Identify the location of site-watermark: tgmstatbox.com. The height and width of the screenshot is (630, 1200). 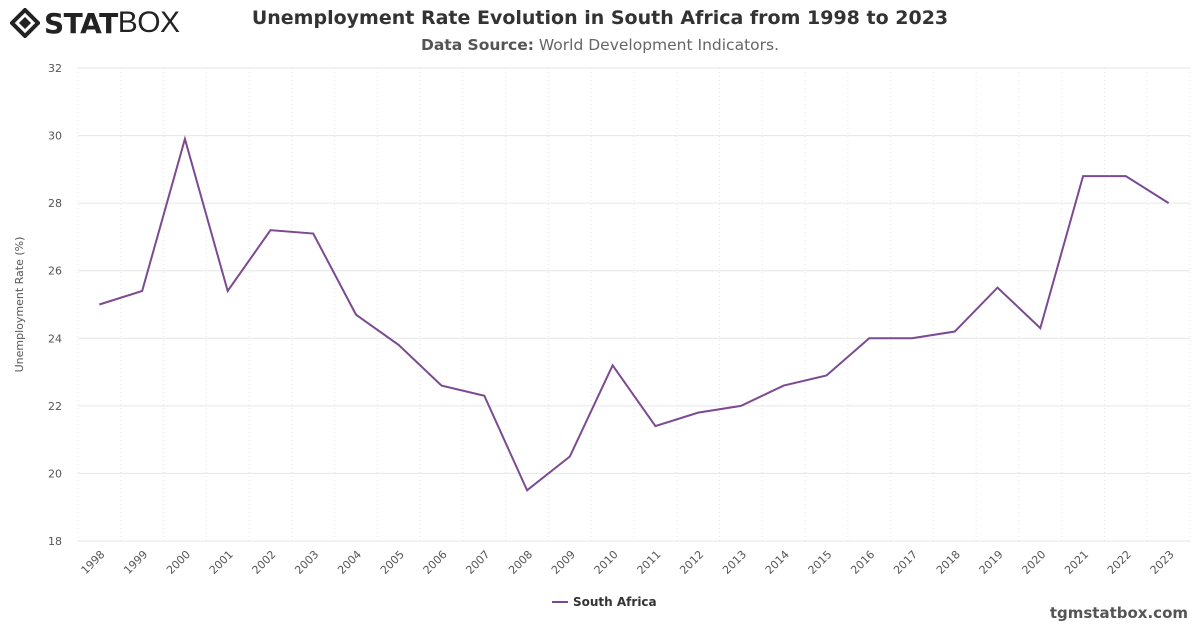
(1118, 613).